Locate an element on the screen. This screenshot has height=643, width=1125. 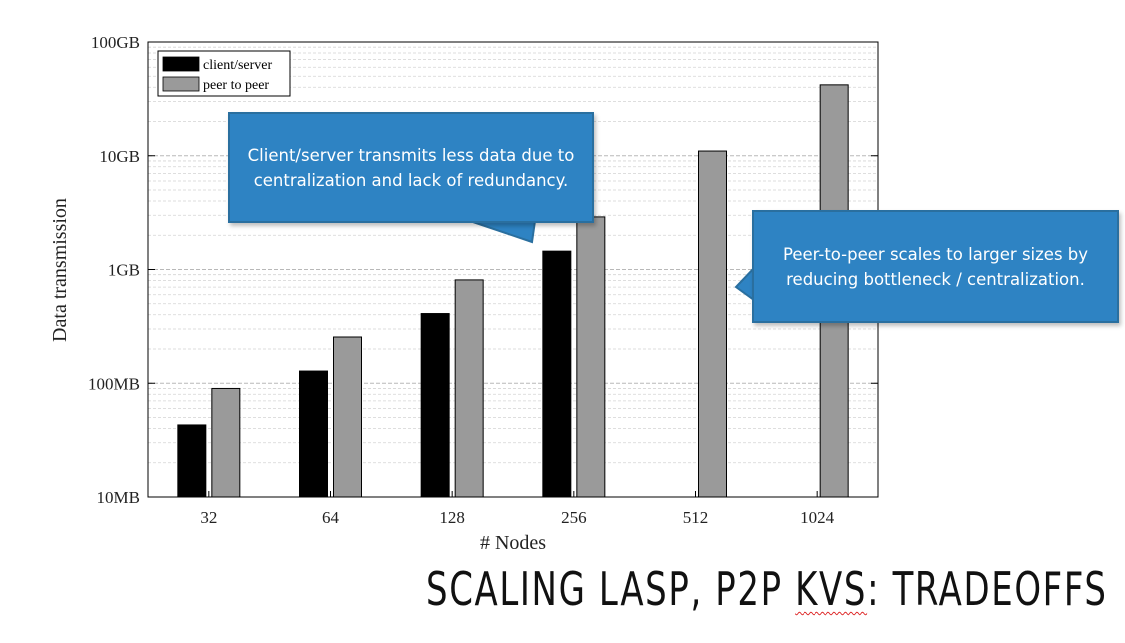
x-tick-label: 1024 is located at coordinates (817, 517).